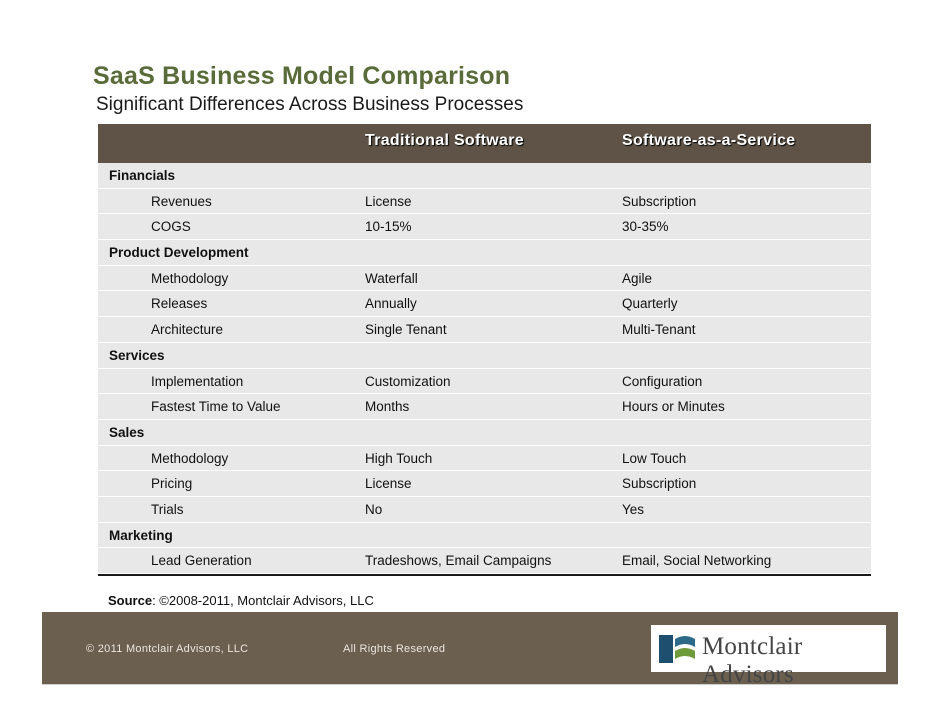  I want to click on row-label: Fastest Time to Value, so click(216, 407).